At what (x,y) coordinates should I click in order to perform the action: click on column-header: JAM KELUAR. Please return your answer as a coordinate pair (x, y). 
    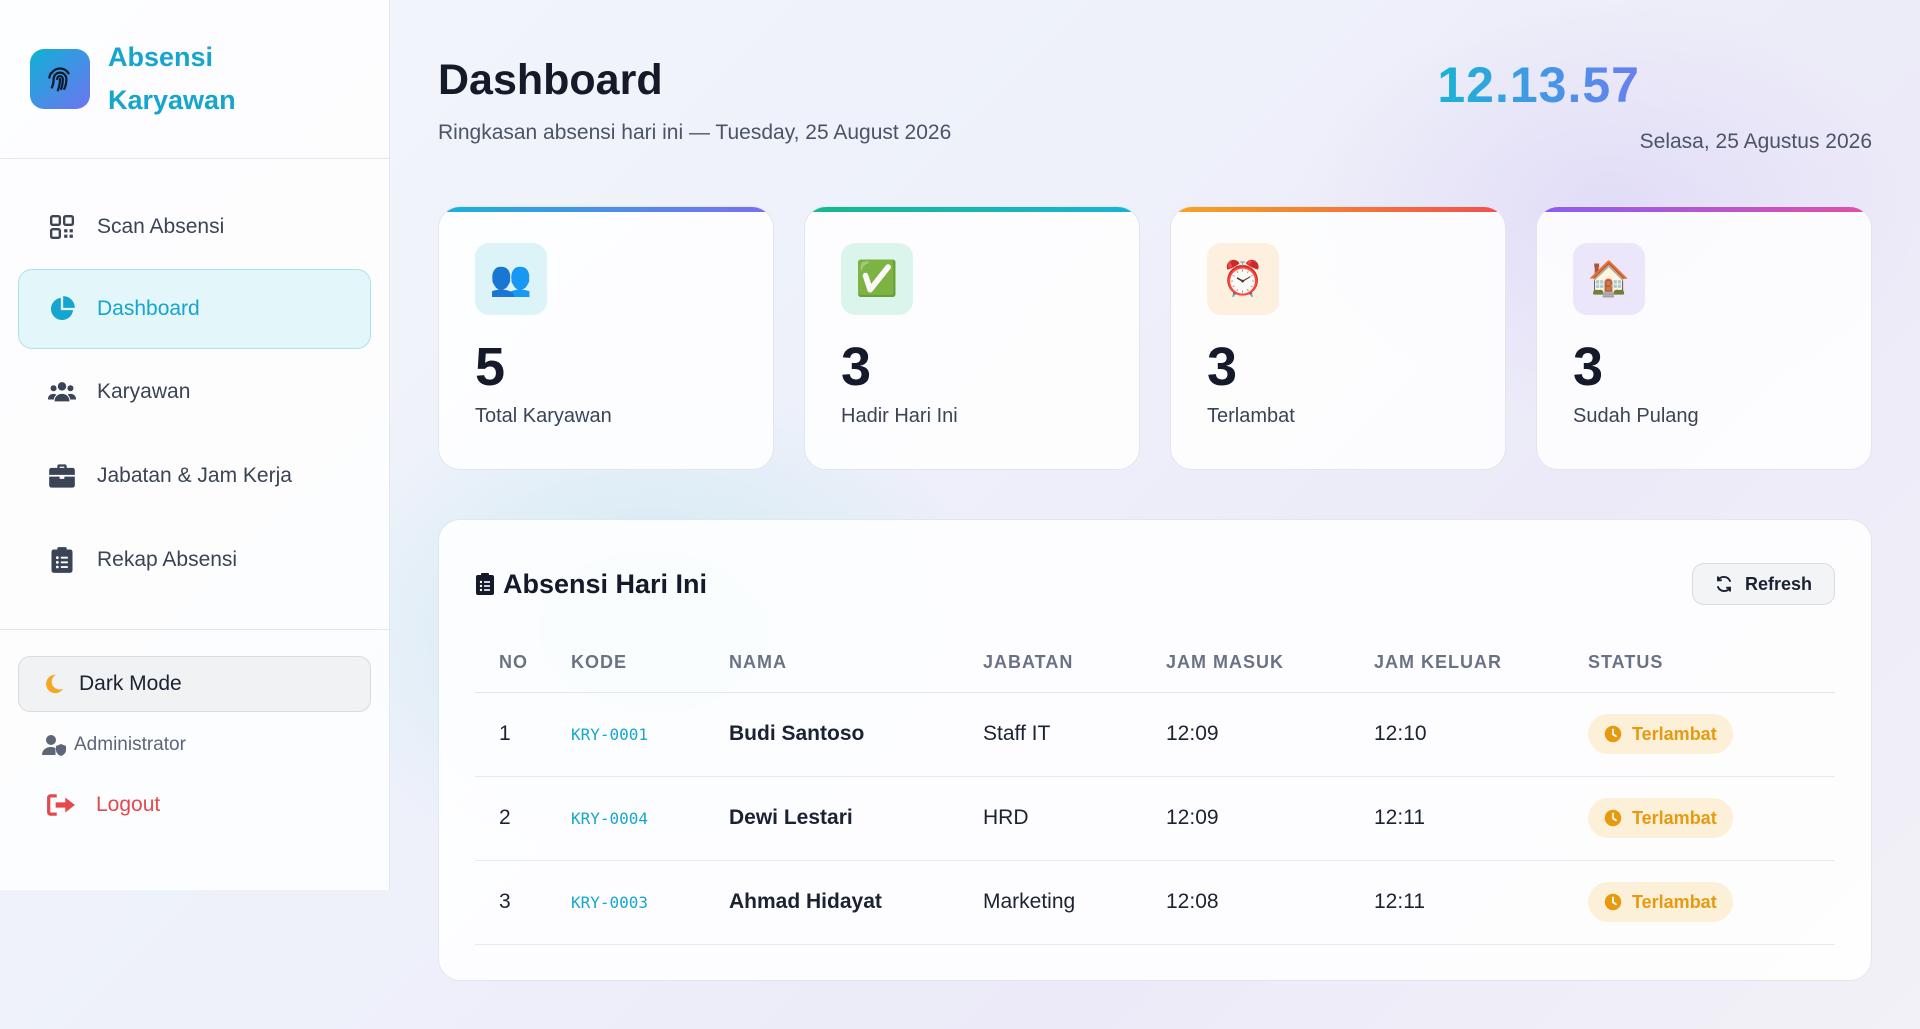
    Looking at the image, I should click on (1481, 663).